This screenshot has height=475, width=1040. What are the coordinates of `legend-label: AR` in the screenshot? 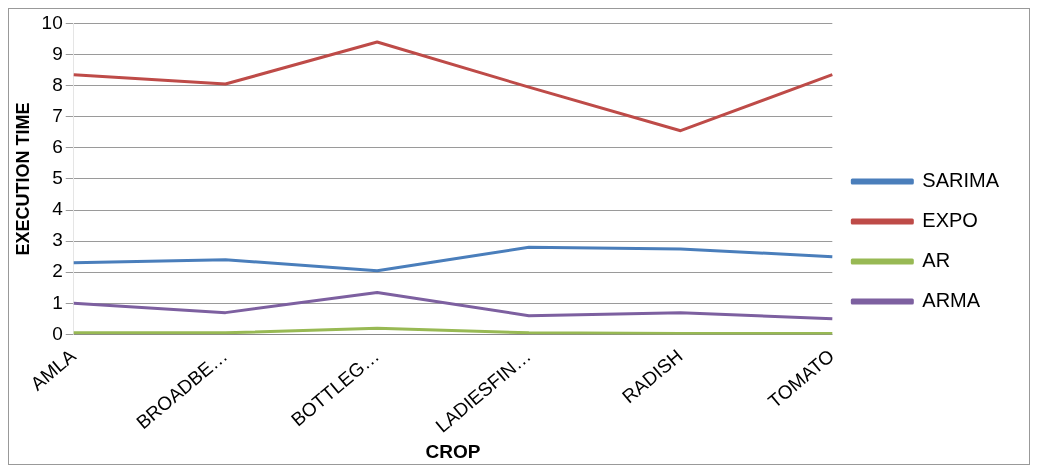 It's located at (936, 260).